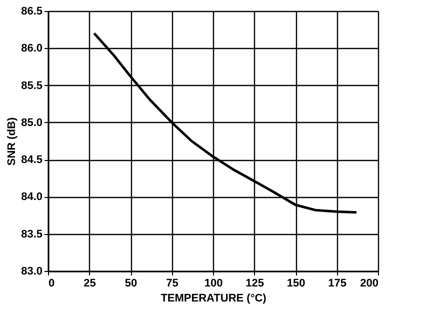 This screenshot has width=421, height=334. I want to click on x-tick-label: 100, so click(213, 284).